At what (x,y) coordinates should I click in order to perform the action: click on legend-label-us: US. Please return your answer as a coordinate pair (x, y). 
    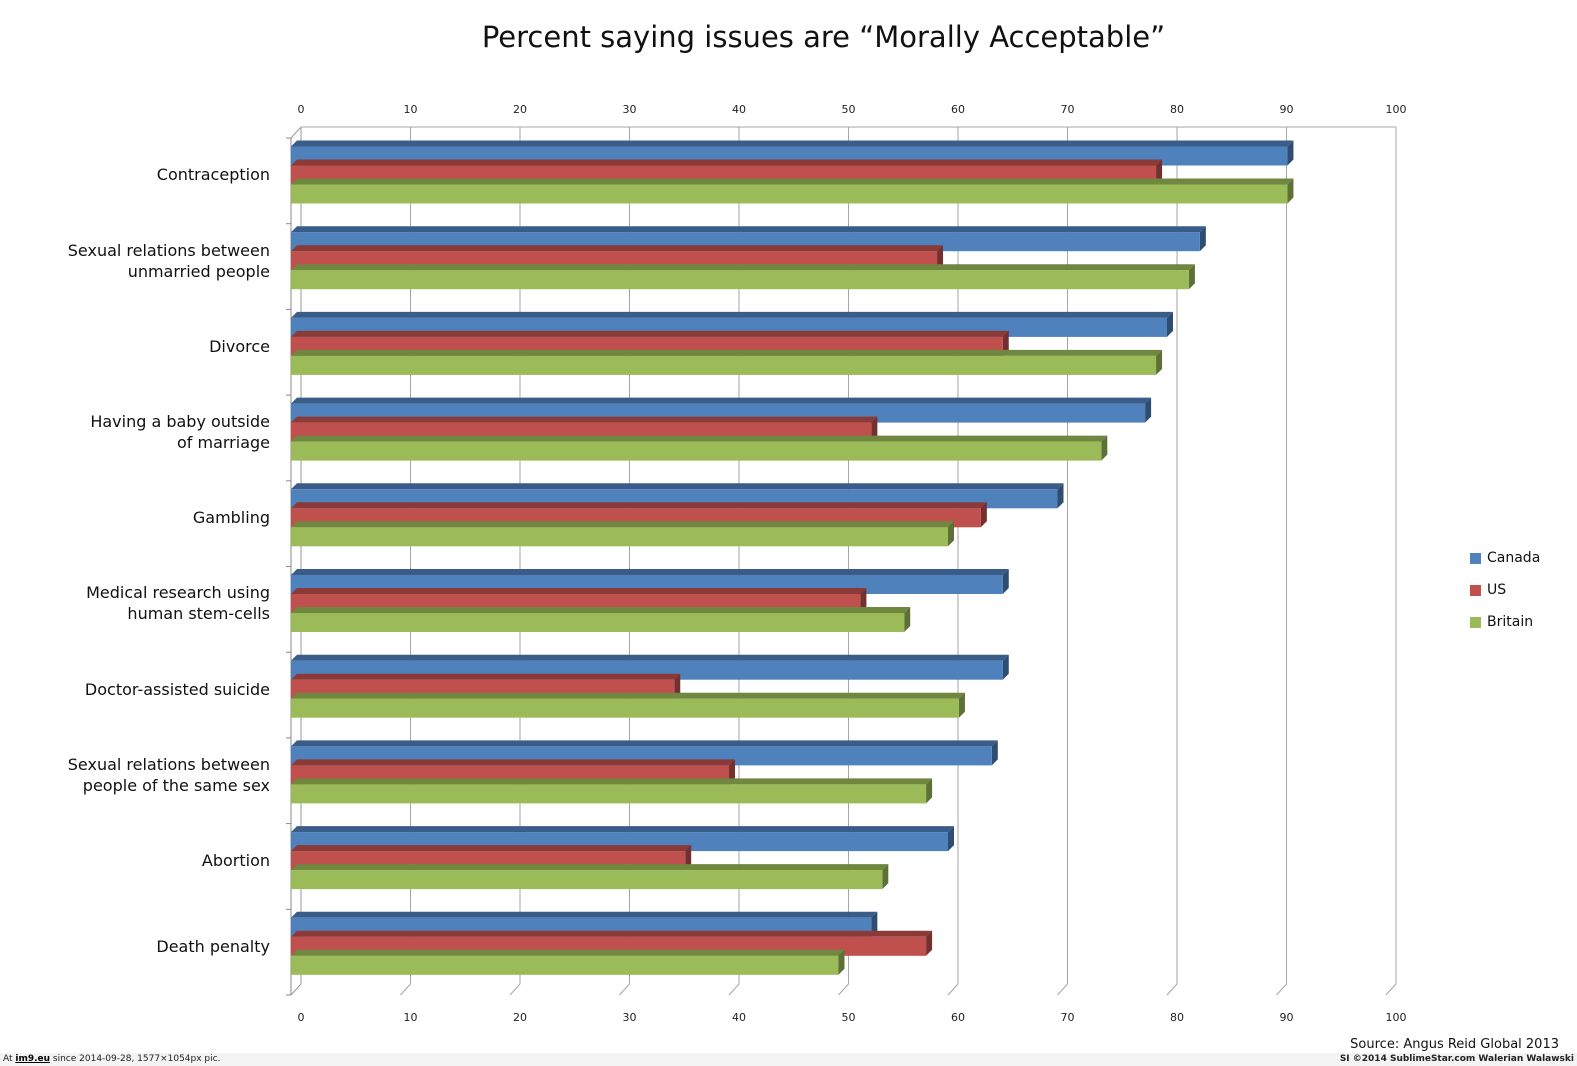
    Looking at the image, I should click on (1497, 590).